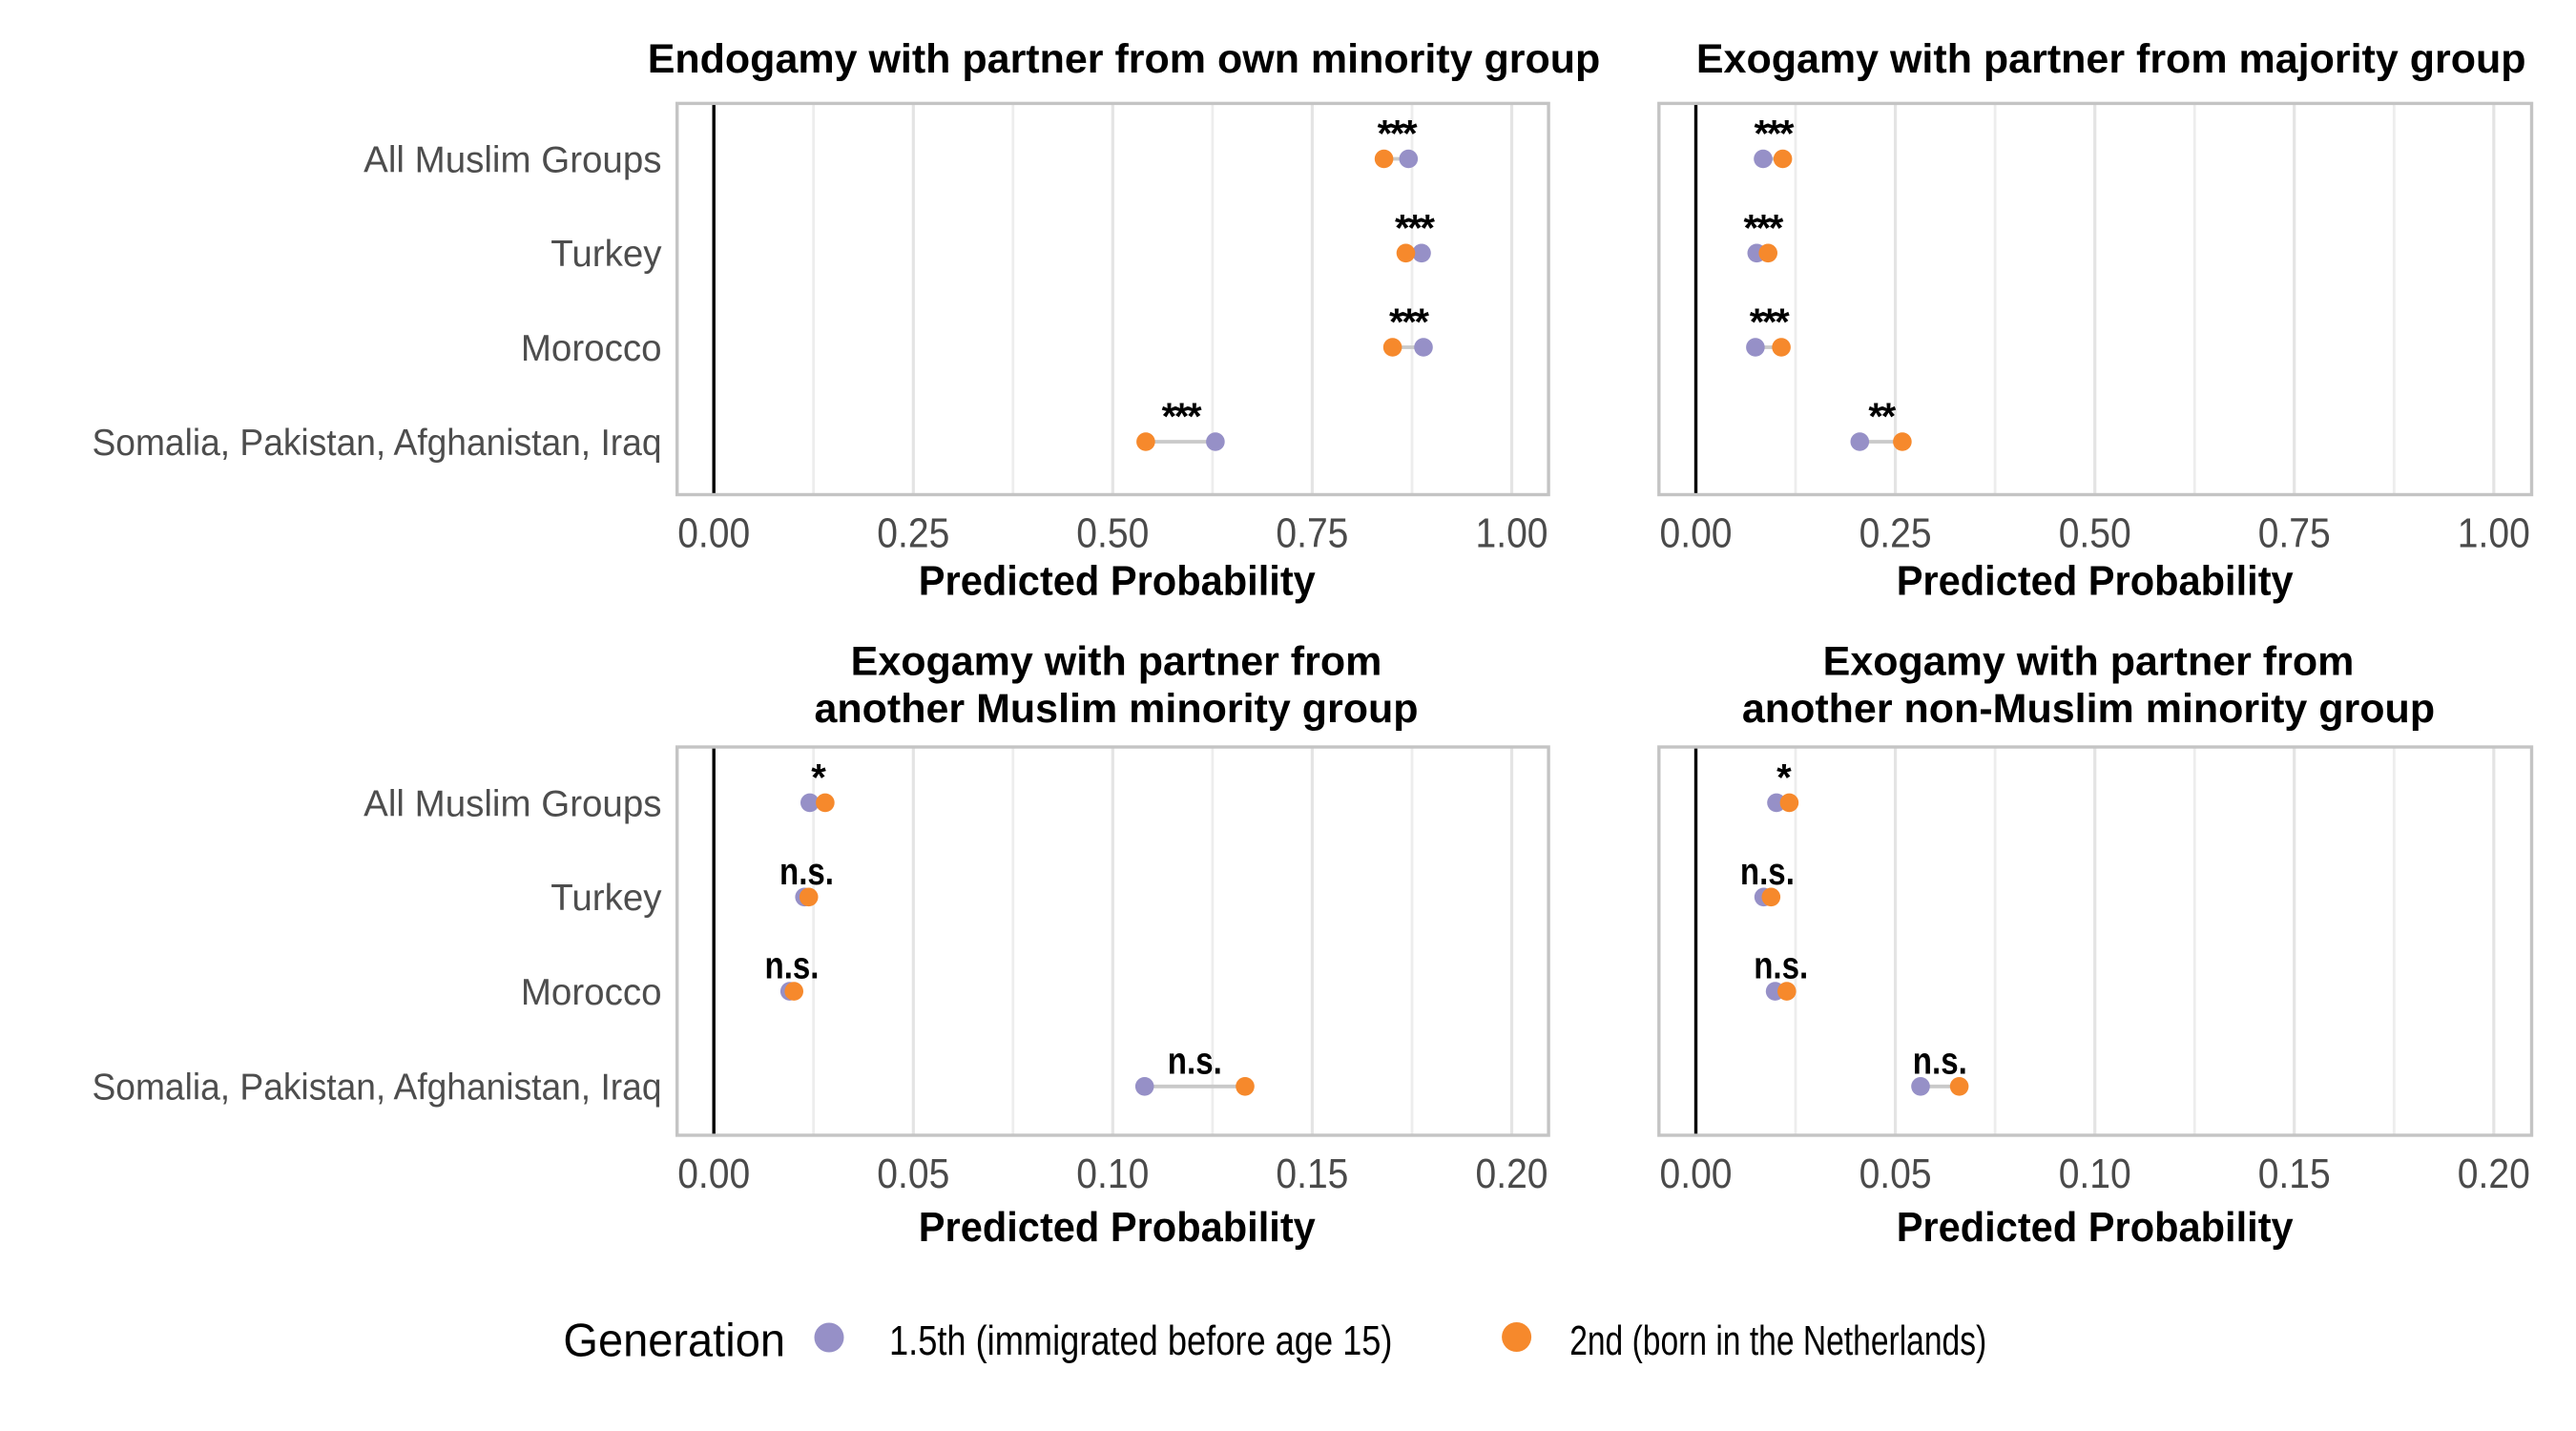  I want to click on svg-text:Exogamy with partner from majo: Exogamy with partner from majority group, so click(2111, 59).